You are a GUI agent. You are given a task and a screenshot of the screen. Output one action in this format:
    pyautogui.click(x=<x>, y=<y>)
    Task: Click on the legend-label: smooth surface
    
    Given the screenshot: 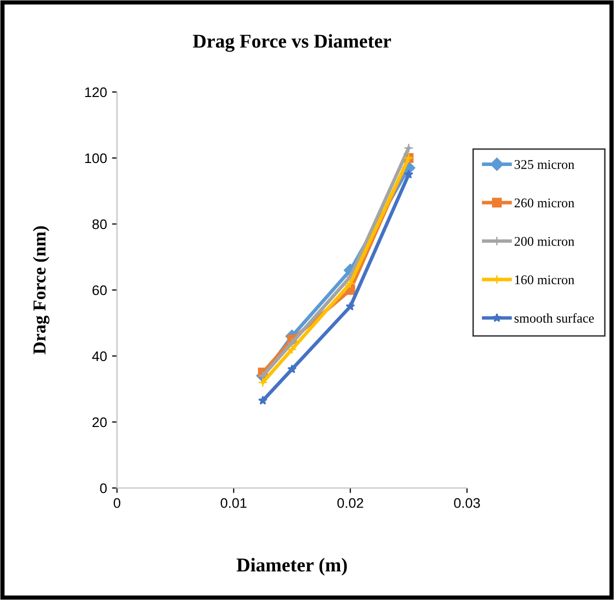 What is the action you would take?
    pyautogui.click(x=554, y=318)
    